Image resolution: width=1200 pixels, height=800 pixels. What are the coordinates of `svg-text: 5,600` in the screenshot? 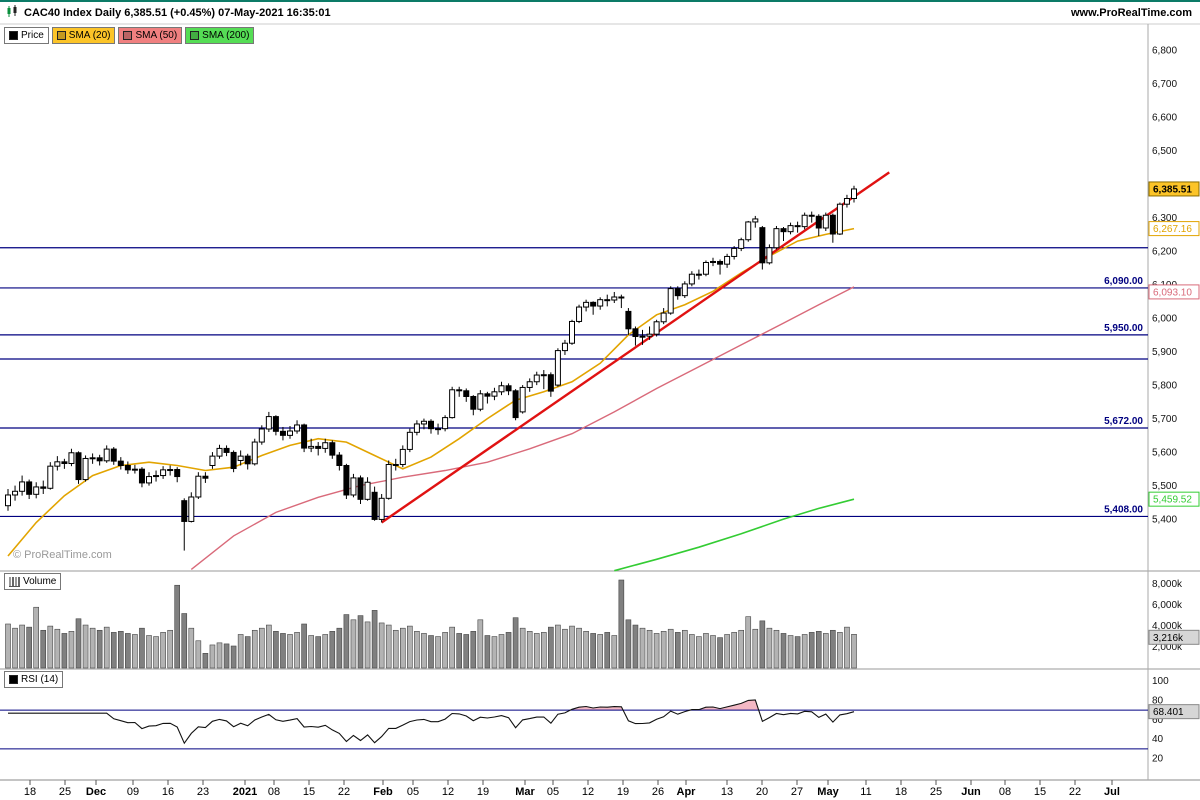 It's located at (1164, 453).